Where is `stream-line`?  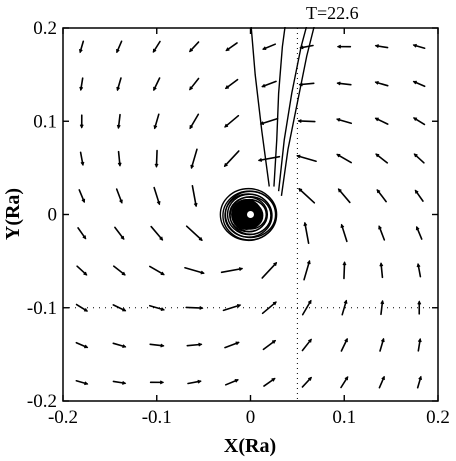 stream-line is located at coordinates (279, 107).